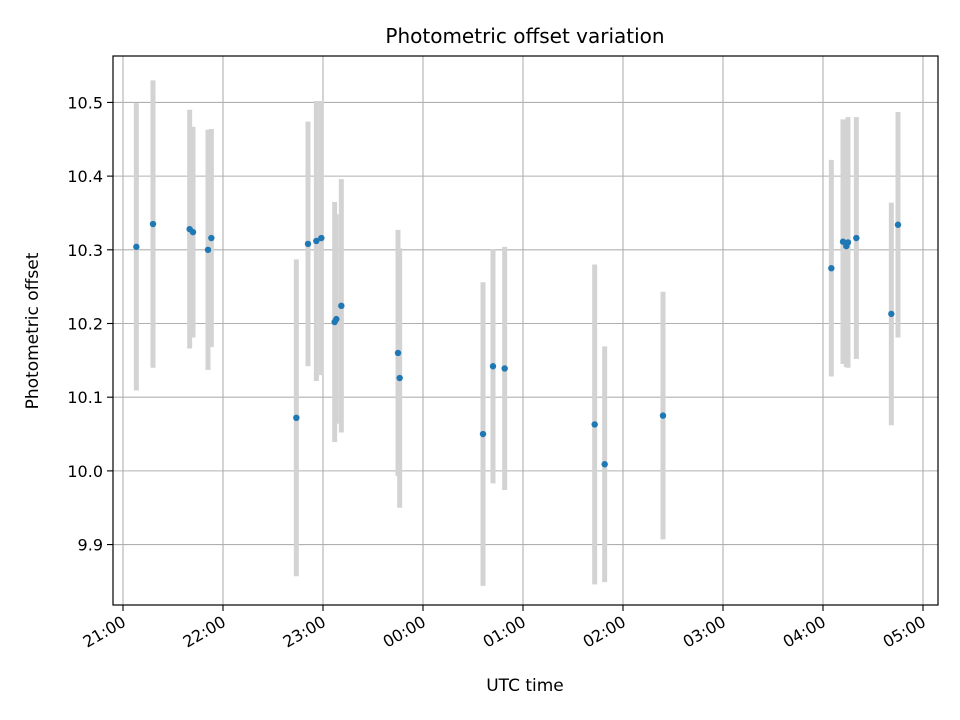 The width and height of the screenshot is (960, 720). I want to click on y-tick-label: 9.9, so click(90, 545).